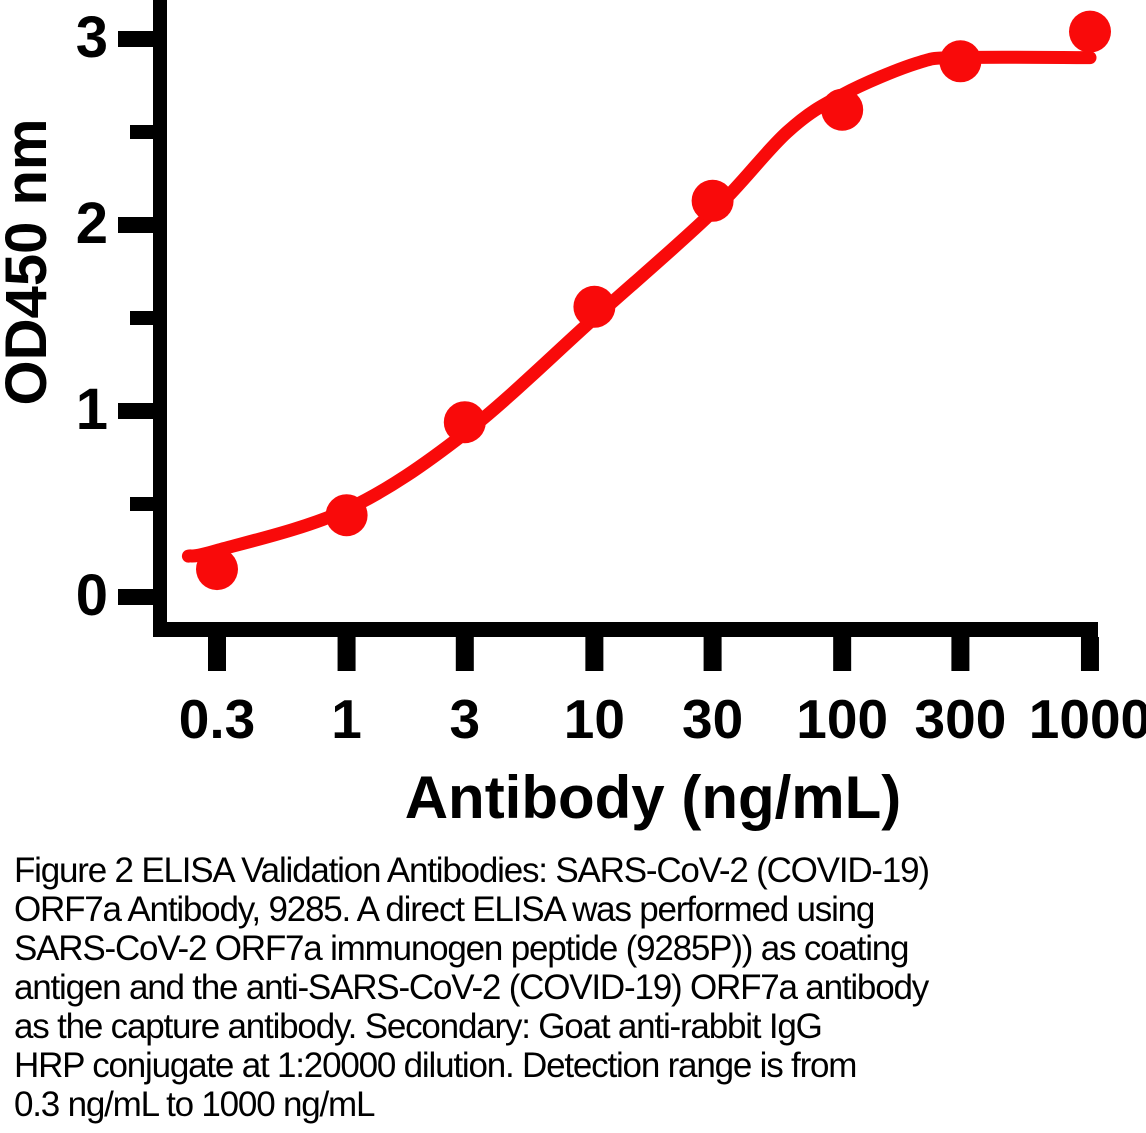  What do you see at coordinates (842, 719) in the screenshot?
I see `x-tick-label: 100` at bounding box center [842, 719].